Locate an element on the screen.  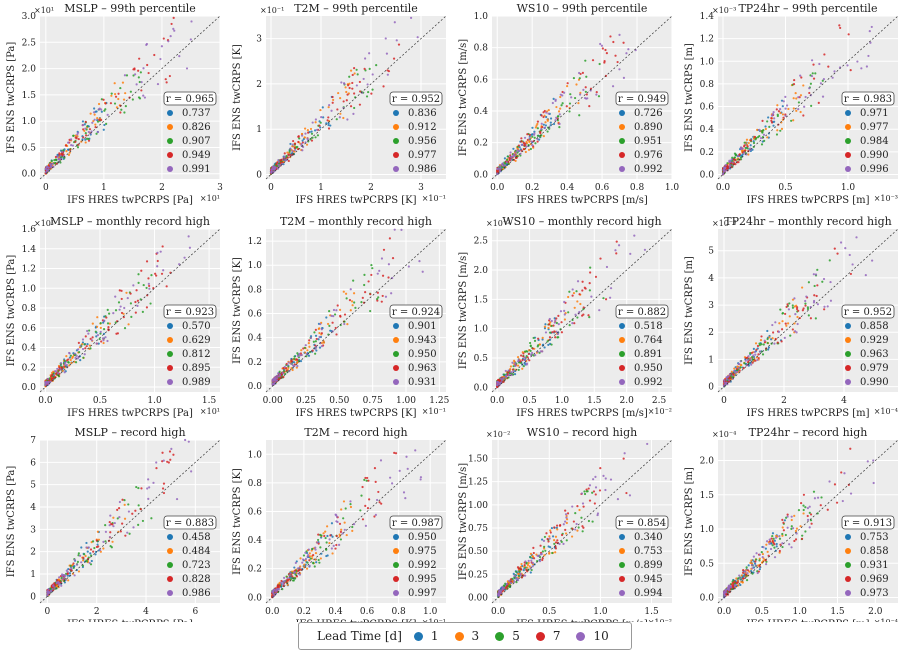
r-series-value: 0.986 is located at coordinates (422, 169).